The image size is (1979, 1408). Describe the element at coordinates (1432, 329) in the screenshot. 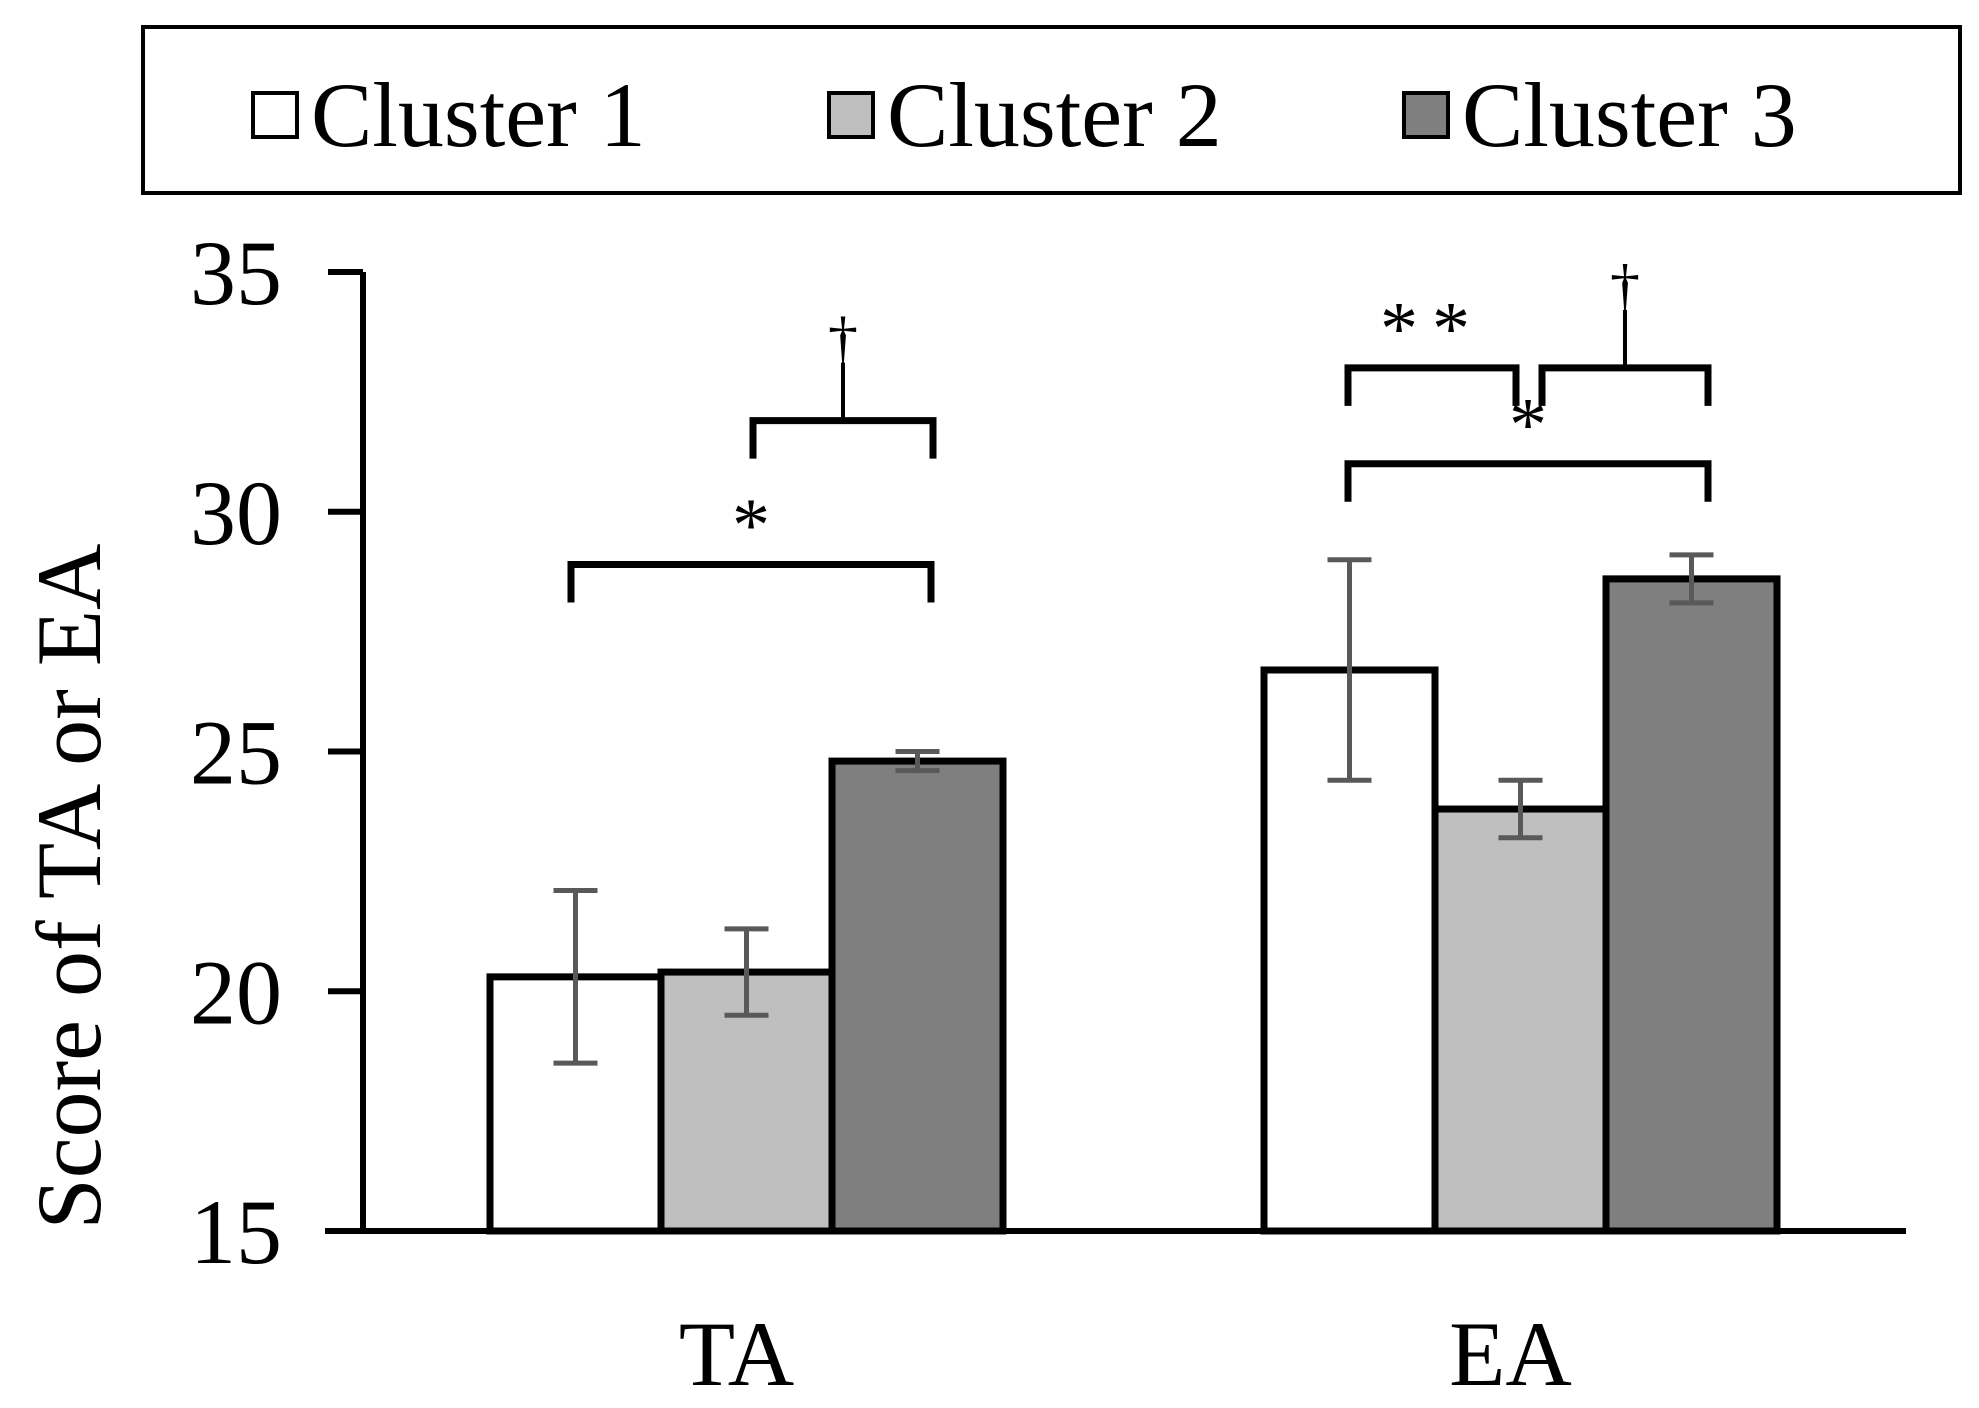

I see `significance-label: **` at that location.